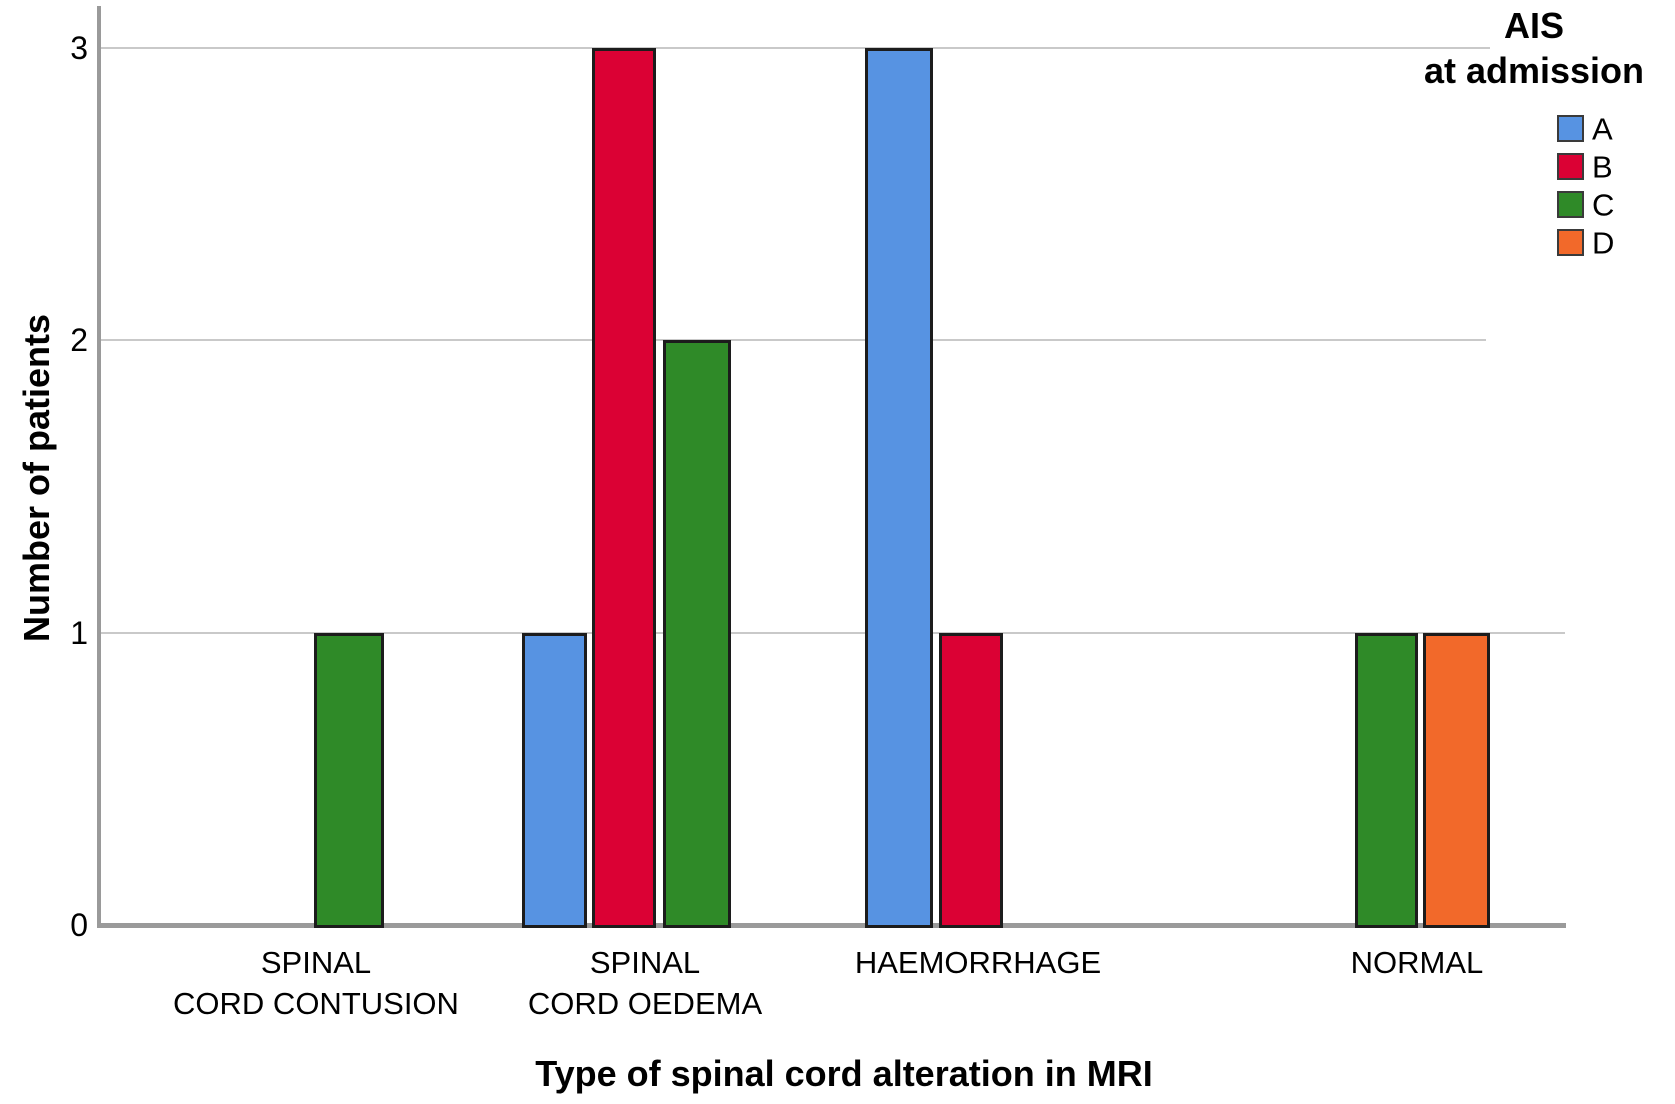 The image size is (1675, 1104). Describe the element at coordinates (316, 983) in the screenshot. I see `x-category-label-spinal-cord-contusion: SPINAL CORD CONTUSION` at that location.